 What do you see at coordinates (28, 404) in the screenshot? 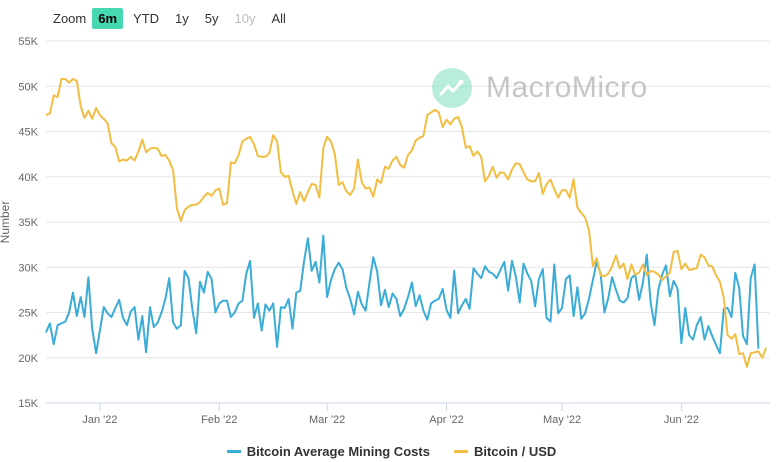
I see `y-tick-label: 15K` at bounding box center [28, 404].